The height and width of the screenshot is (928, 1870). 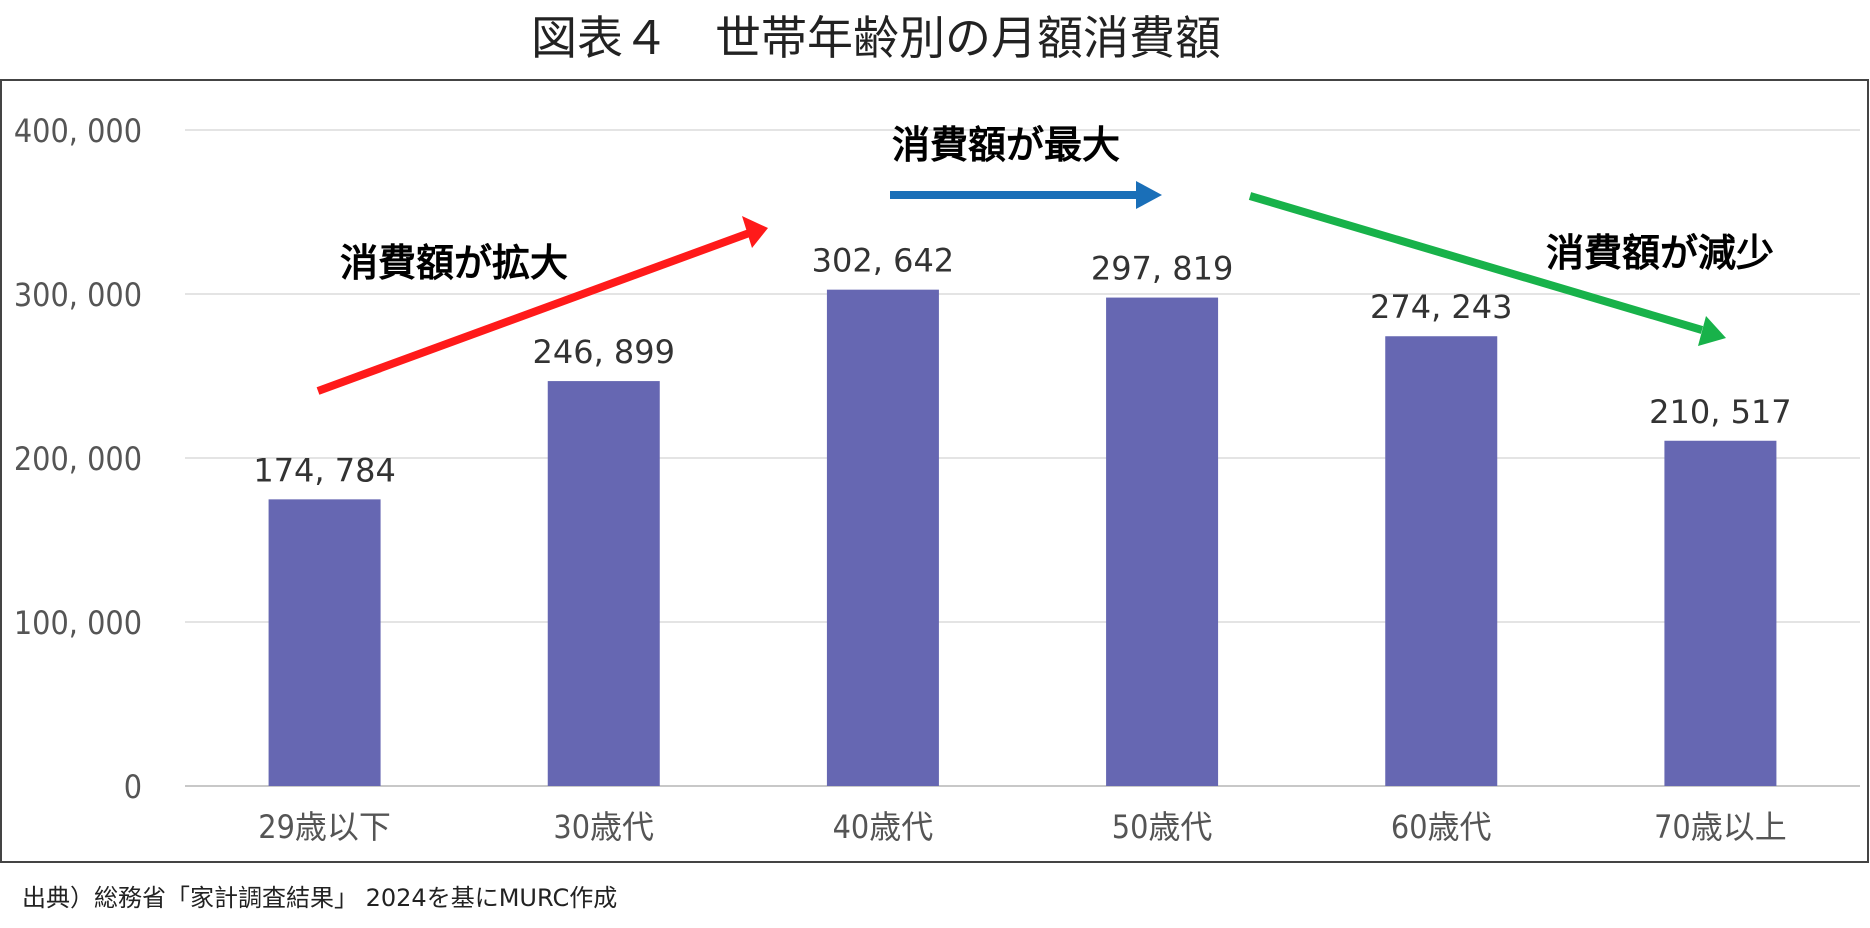 What do you see at coordinates (133, 787) in the screenshot?
I see `y-tick-label: 0` at bounding box center [133, 787].